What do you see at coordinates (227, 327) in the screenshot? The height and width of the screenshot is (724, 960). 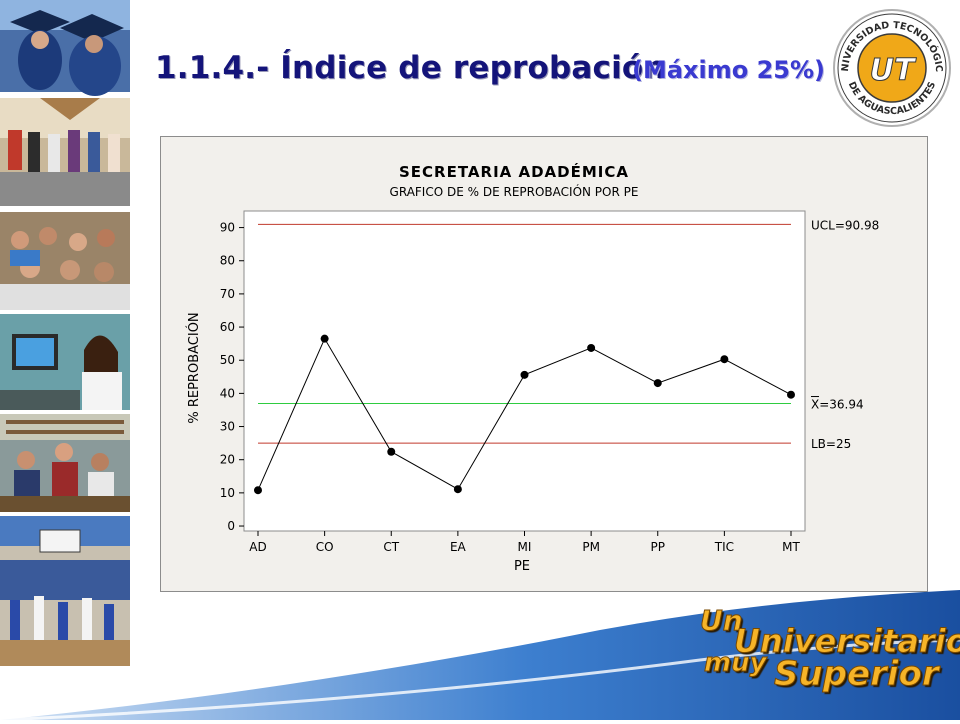 I see `y-tick-label: 60` at bounding box center [227, 327].